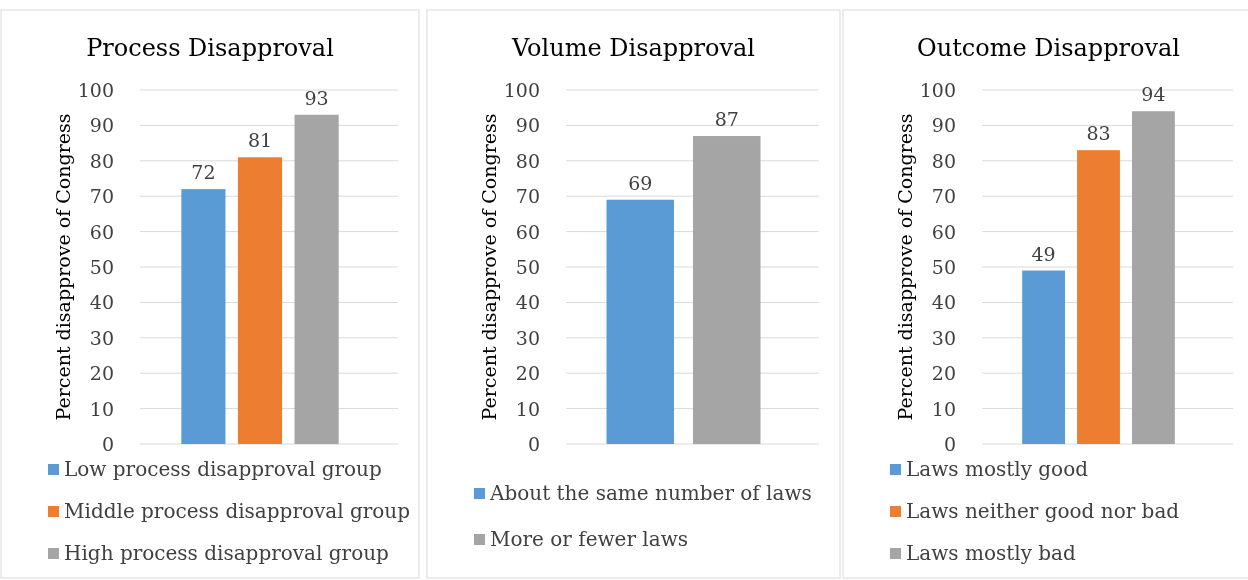 This screenshot has height=580, width=1248. I want to click on chart-title: Outcome Disapproval, so click(1048, 48).